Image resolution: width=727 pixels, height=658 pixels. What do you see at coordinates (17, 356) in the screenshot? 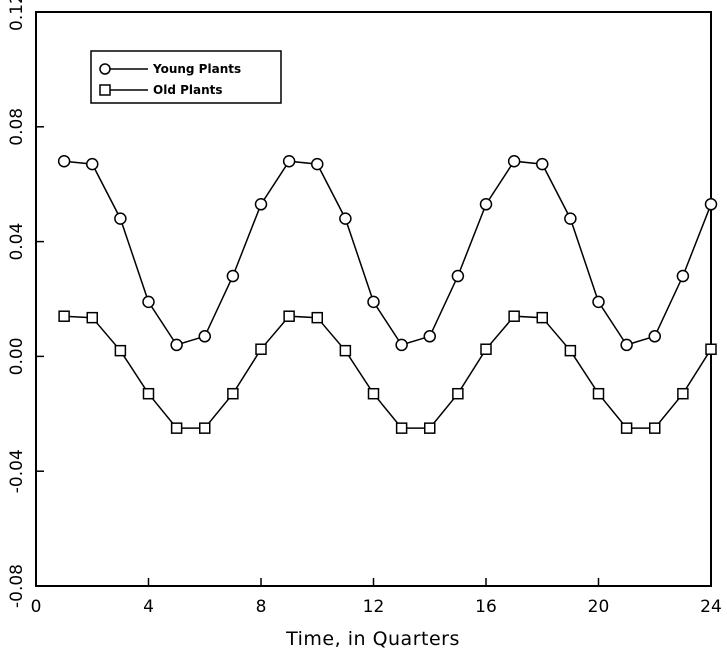
I see `y-tick-label: 0.00` at bounding box center [17, 356].